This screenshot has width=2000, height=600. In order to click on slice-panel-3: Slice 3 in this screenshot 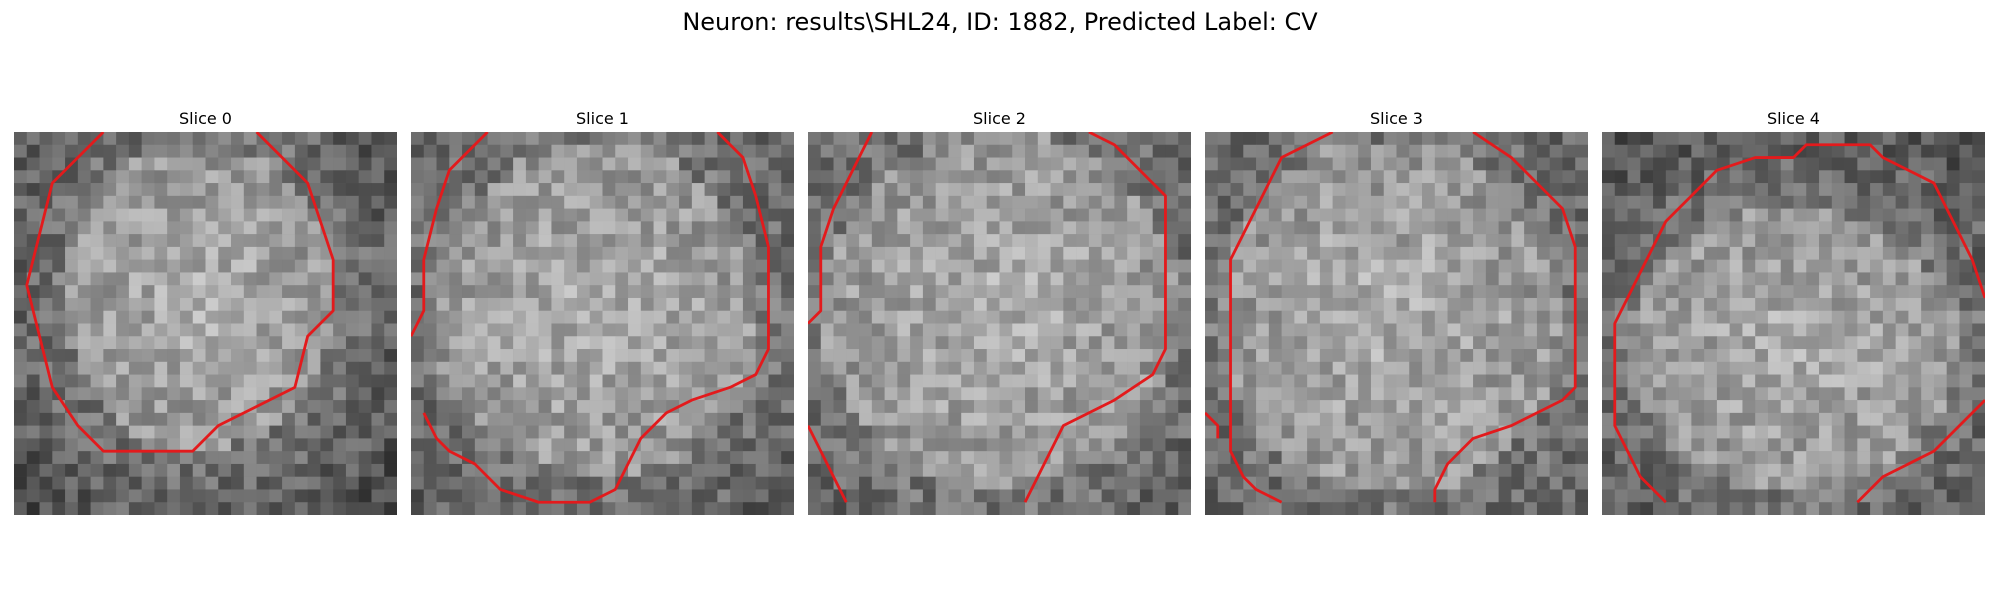, I will do `click(1396, 311)`.